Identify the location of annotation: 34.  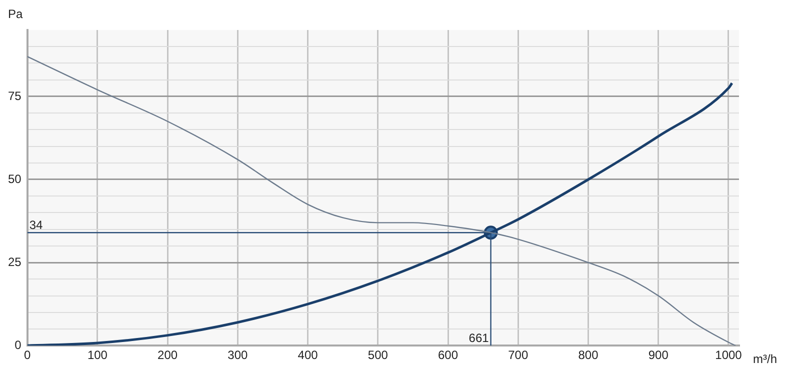
(36, 225).